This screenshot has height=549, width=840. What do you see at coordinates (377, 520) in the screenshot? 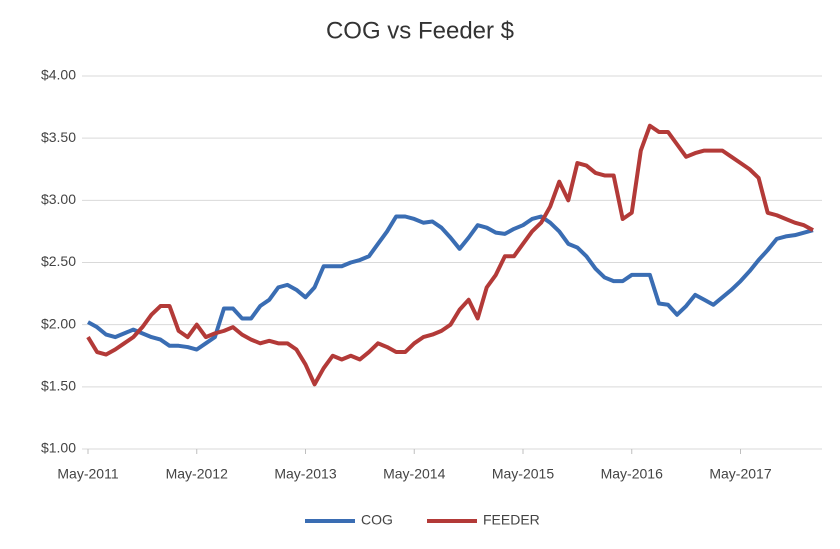
I see `legend-label: COG` at bounding box center [377, 520].